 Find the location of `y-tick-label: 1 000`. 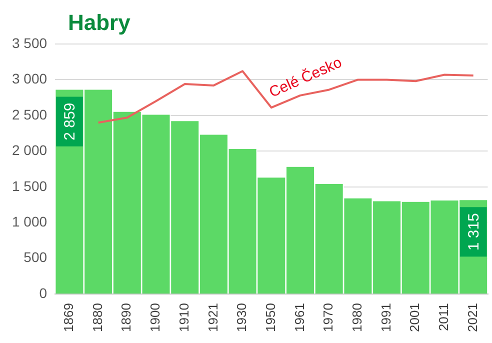

y-tick-label: 1 000 is located at coordinates (30, 221).